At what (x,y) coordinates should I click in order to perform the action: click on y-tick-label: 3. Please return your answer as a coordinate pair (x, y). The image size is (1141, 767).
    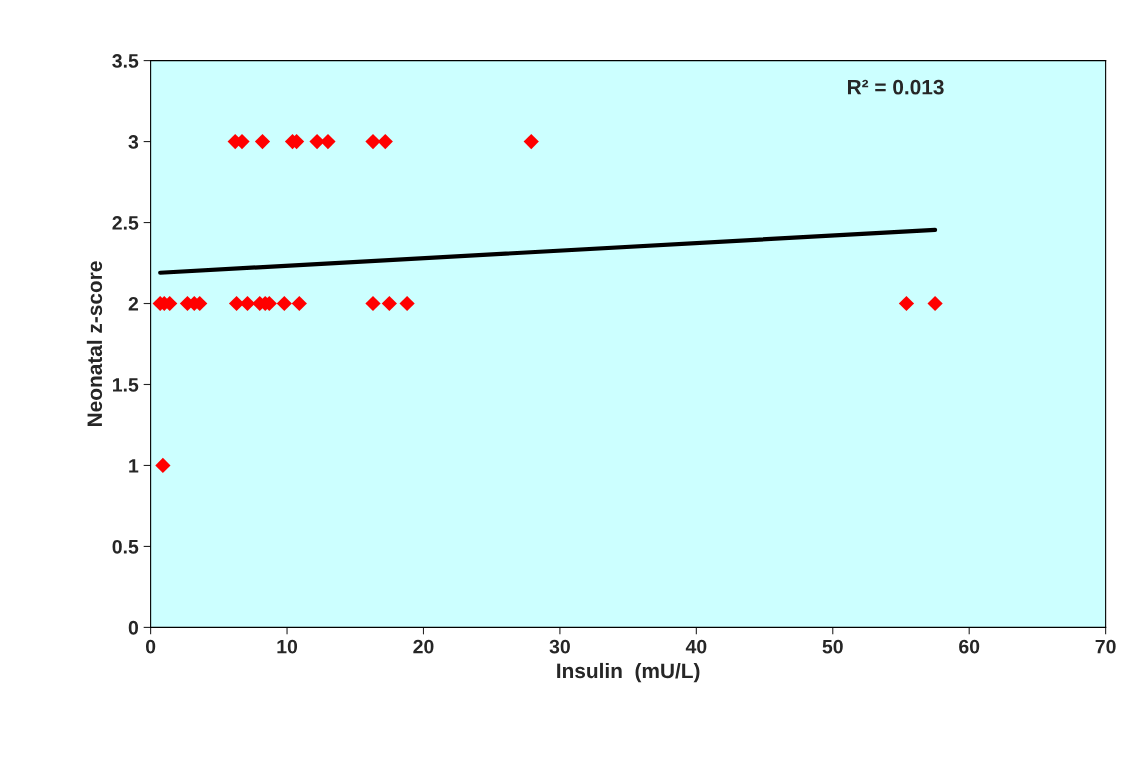
    Looking at the image, I should click on (133, 142).